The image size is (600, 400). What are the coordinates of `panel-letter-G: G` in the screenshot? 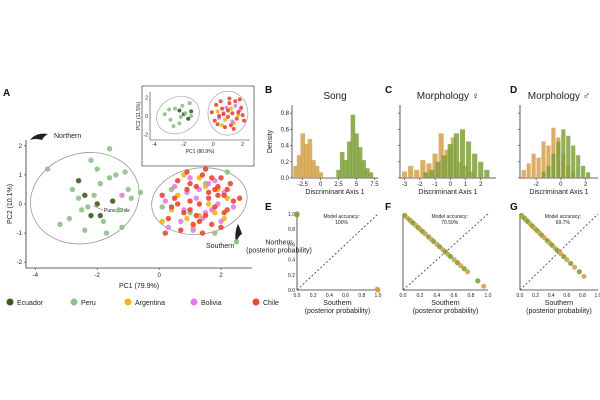 It's located at (514, 207).